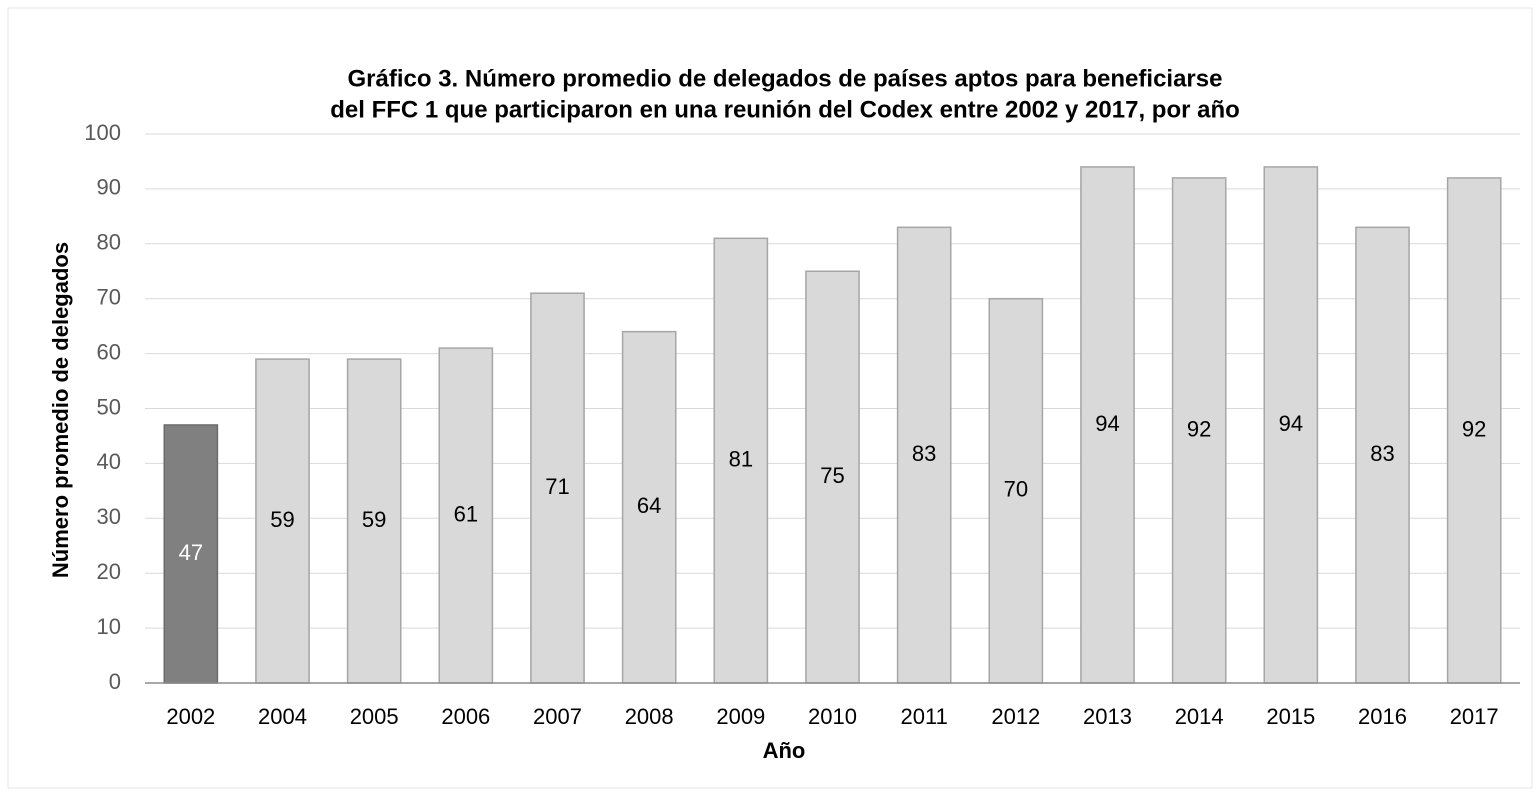  I want to click on x-tick-label: 2002, so click(190, 716).